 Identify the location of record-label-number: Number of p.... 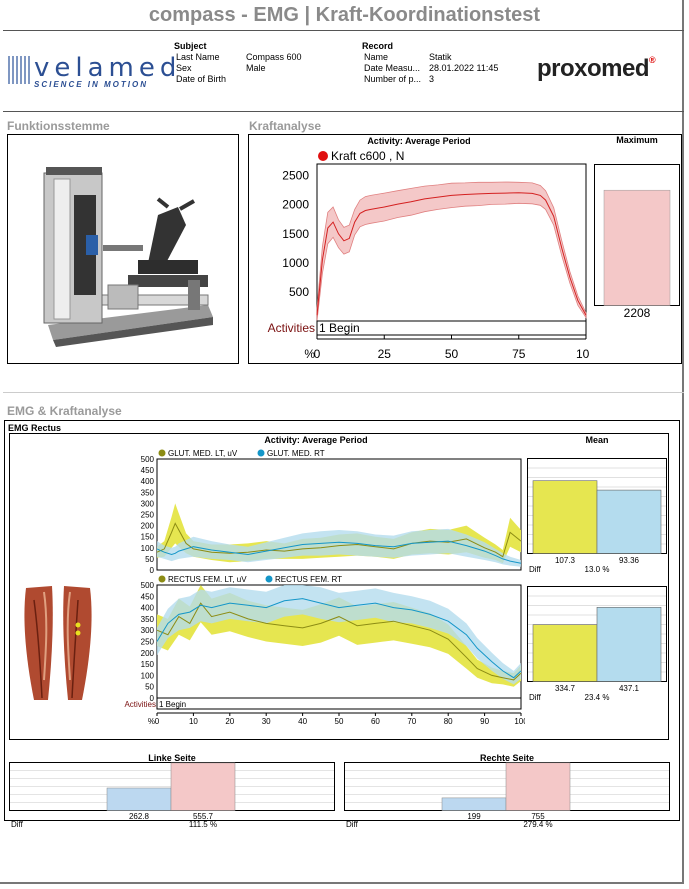
(393, 79).